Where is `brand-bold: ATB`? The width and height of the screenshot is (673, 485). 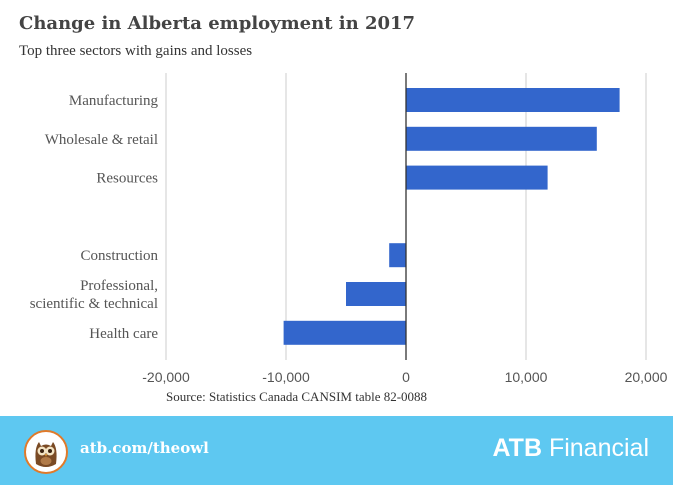
brand-bold: ATB is located at coordinates (517, 448).